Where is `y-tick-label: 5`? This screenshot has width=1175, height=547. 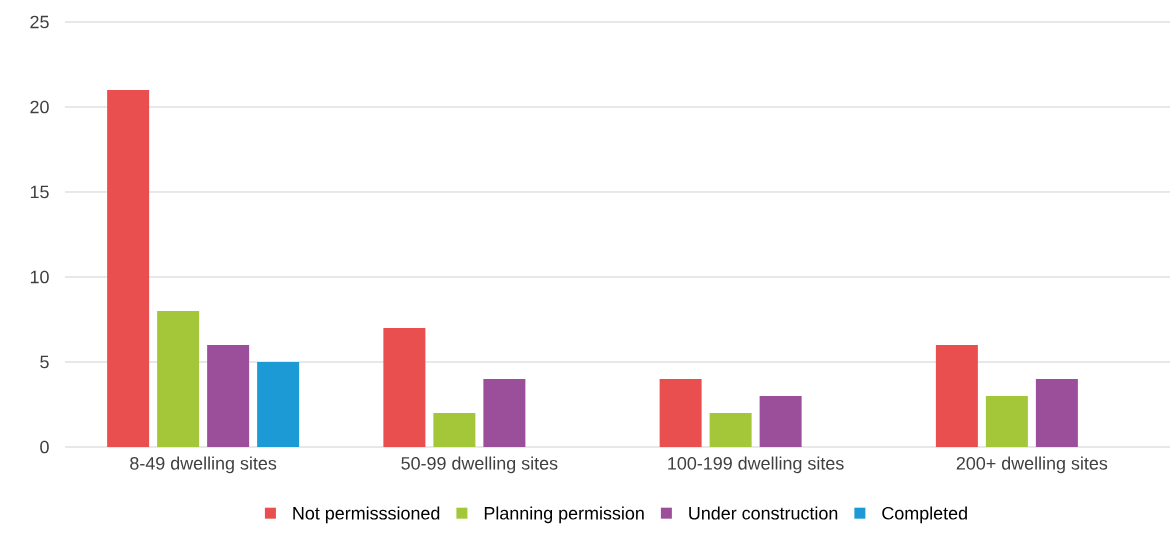
y-tick-label: 5 is located at coordinates (44, 362).